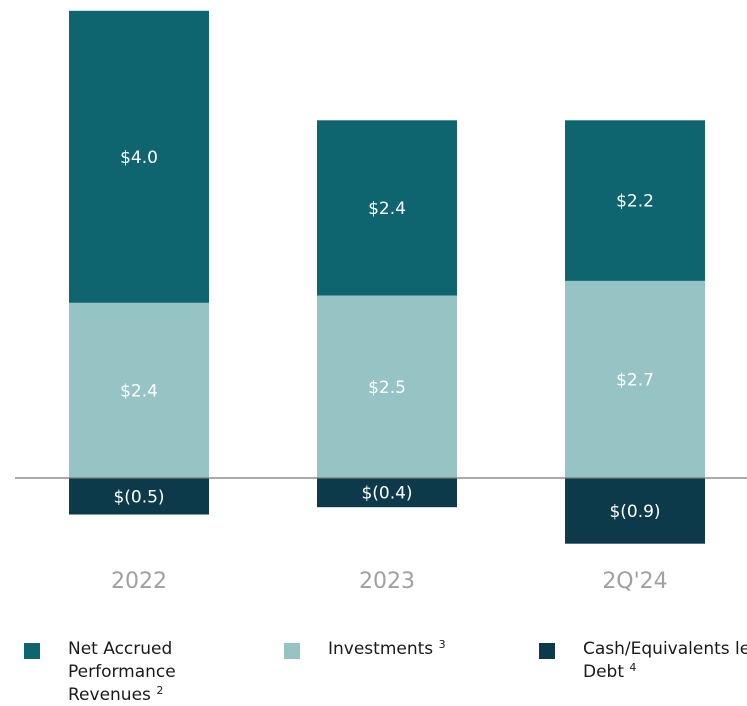  I want to click on legend-item: Net Accrued Performance Revenues 2, so click(116, 672).